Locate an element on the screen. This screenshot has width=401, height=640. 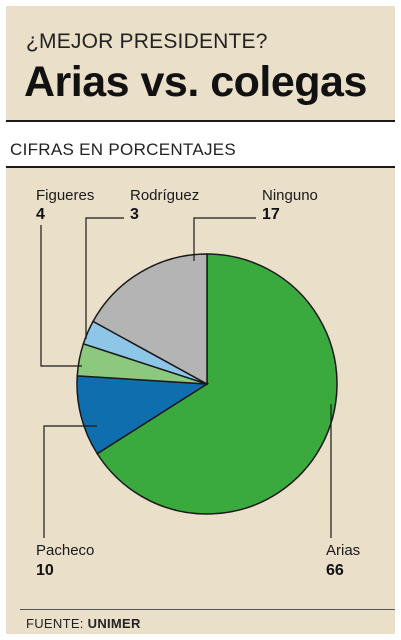
slice-label-rodriguez: Rodríguez is located at coordinates (164, 195).